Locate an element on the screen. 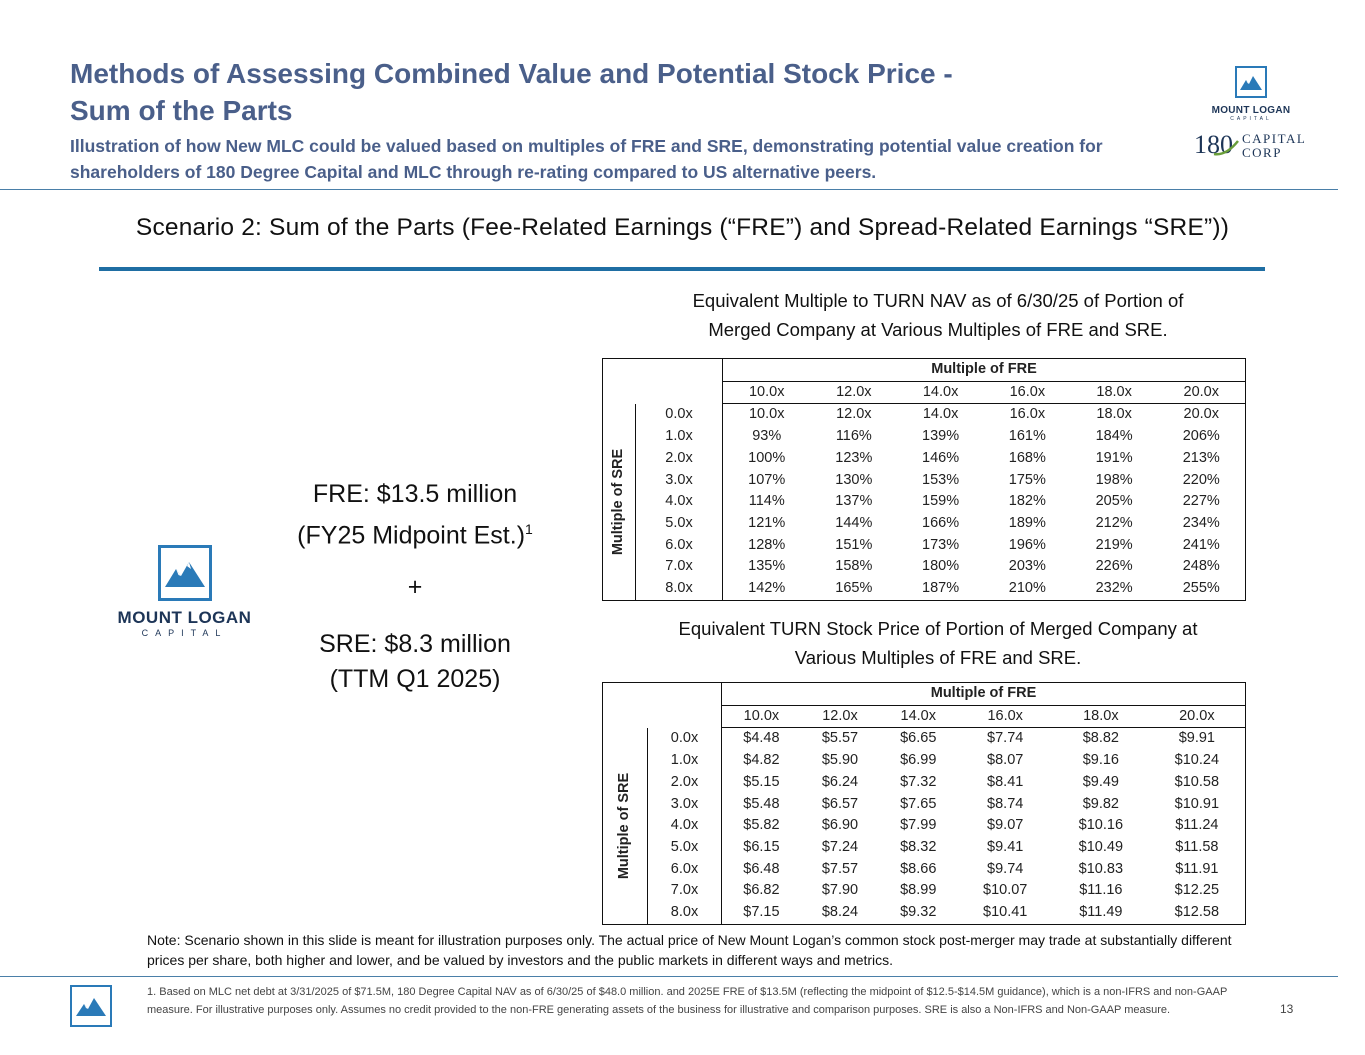 The height and width of the screenshot is (1055, 1365). table1-column-header: 16.0x is located at coordinates (1027, 393).